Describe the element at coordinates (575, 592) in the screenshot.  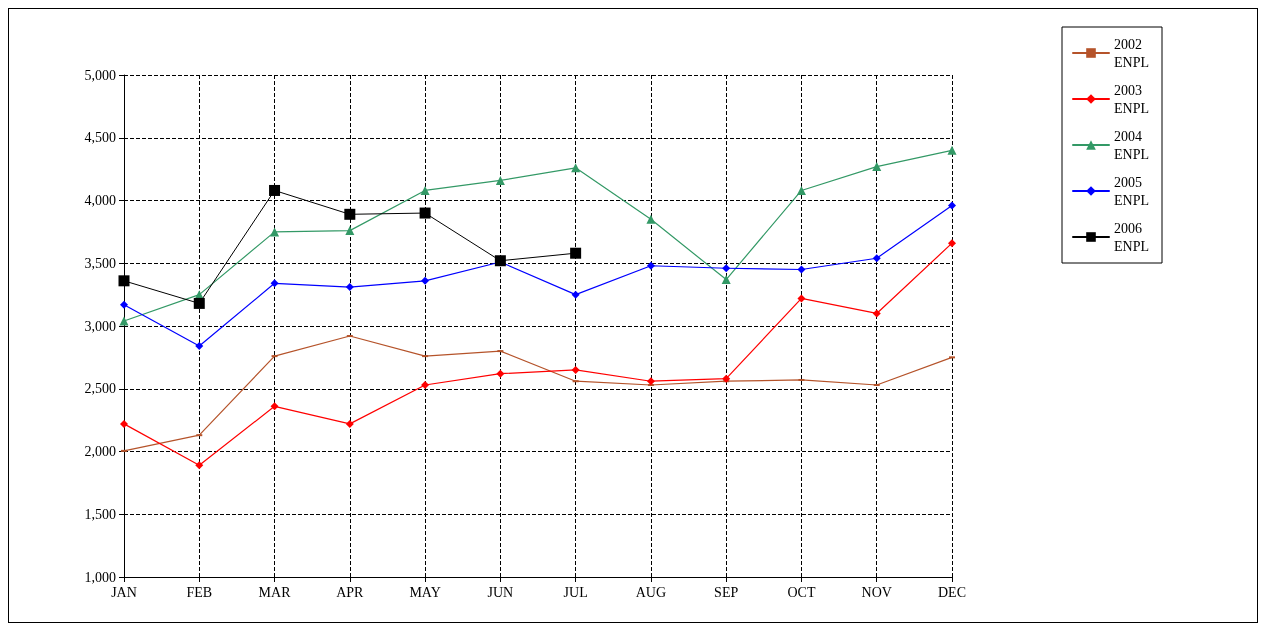
I see `x-tick-label: JUL` at that location.